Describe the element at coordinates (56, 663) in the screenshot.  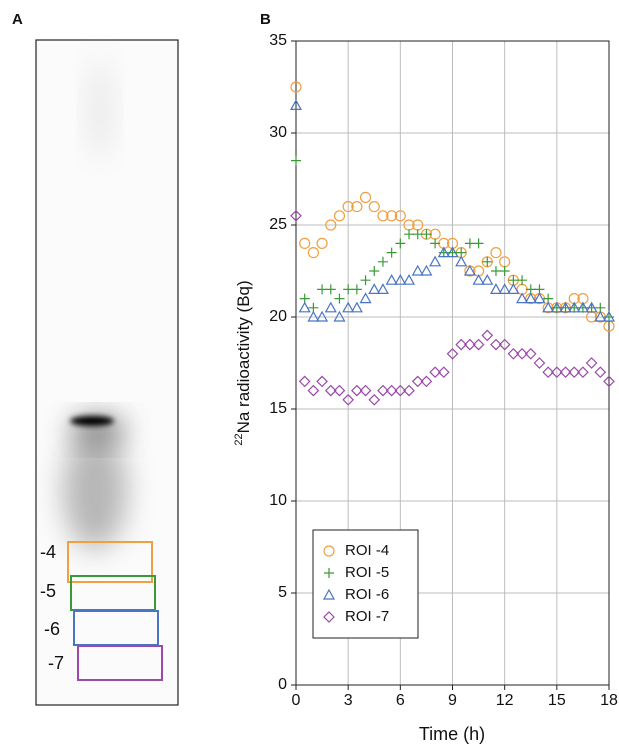
I see `roi-label: -7` at that location.